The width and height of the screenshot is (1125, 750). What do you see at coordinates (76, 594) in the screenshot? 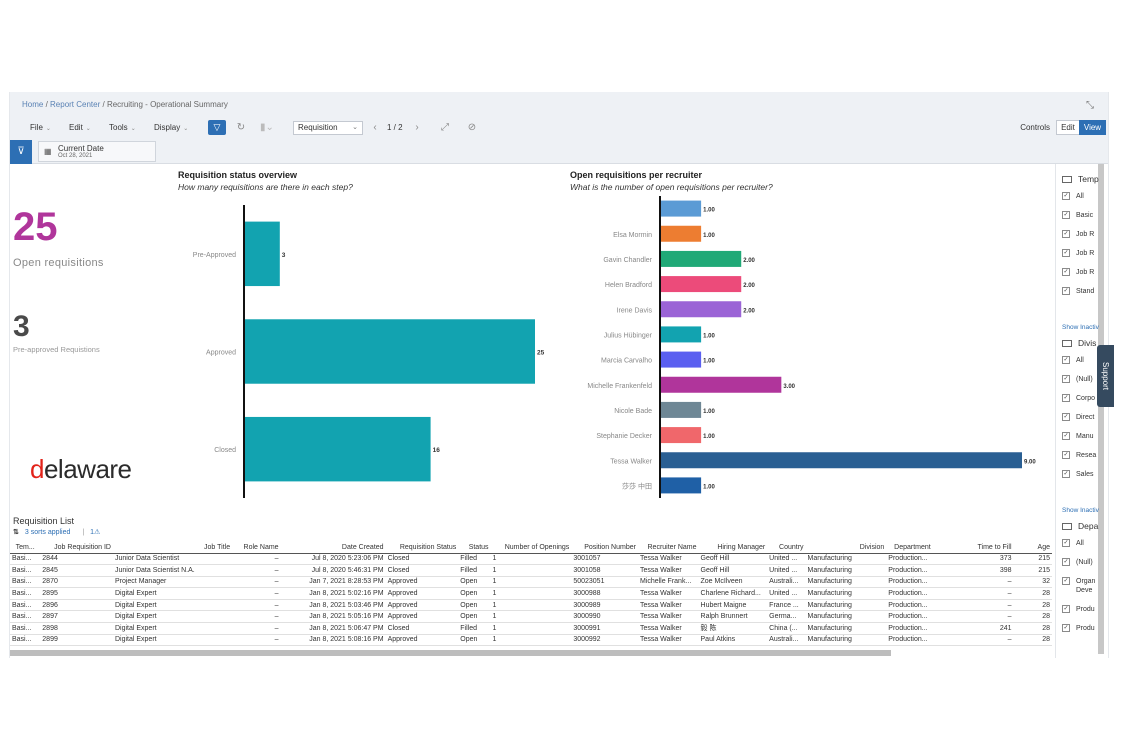
I see `table-cell: 2895` at bounding box center [76, 594].